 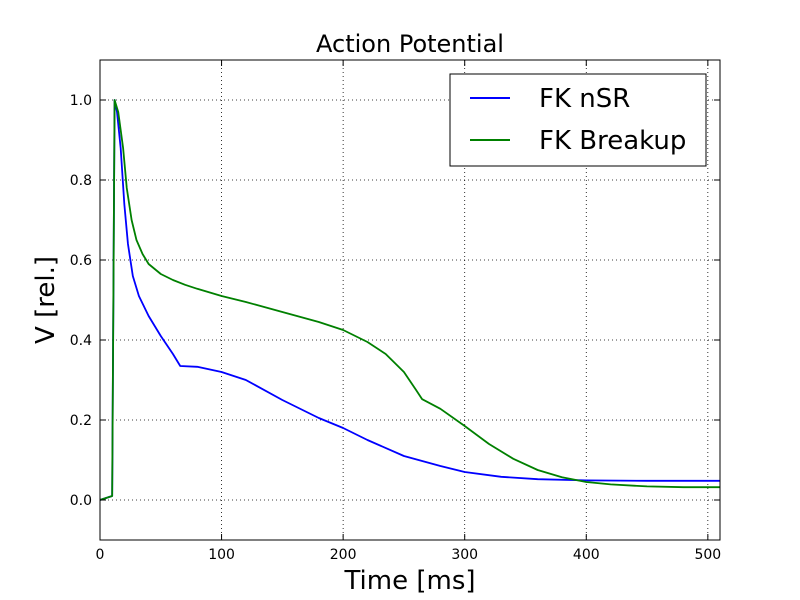 I want to click on y-tick-label: 0.2, so click(x=81, y=421).